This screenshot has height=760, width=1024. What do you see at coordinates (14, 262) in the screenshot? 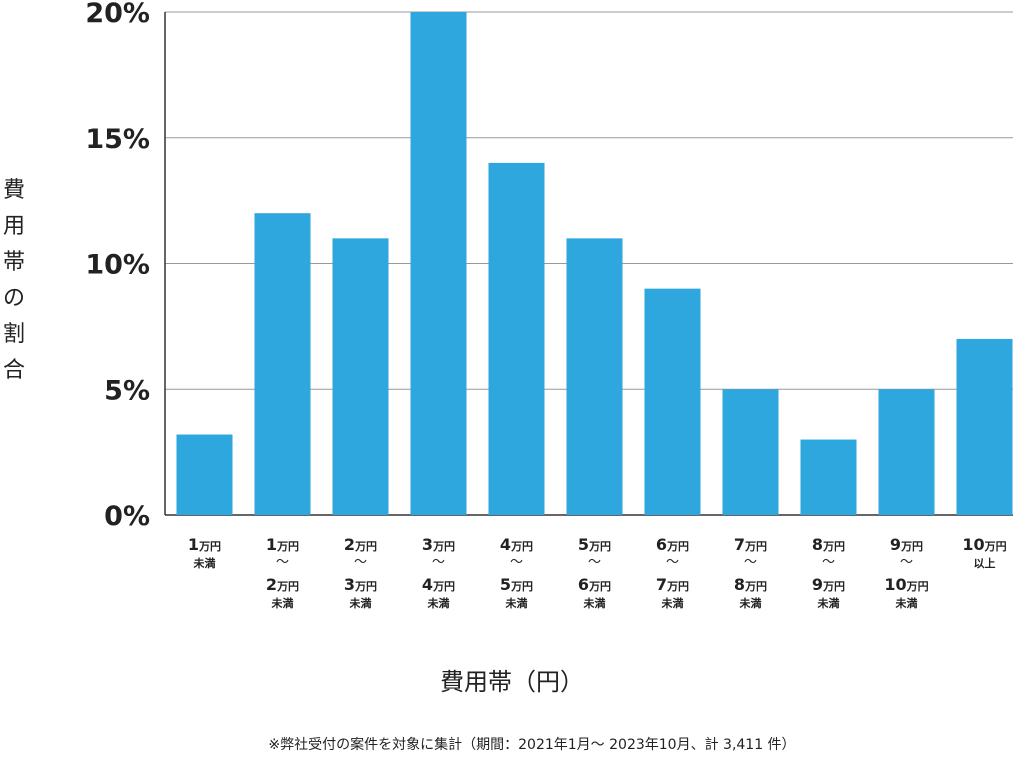
I see `y-axis-title-char: 帯` at bounding box center [14, 262].